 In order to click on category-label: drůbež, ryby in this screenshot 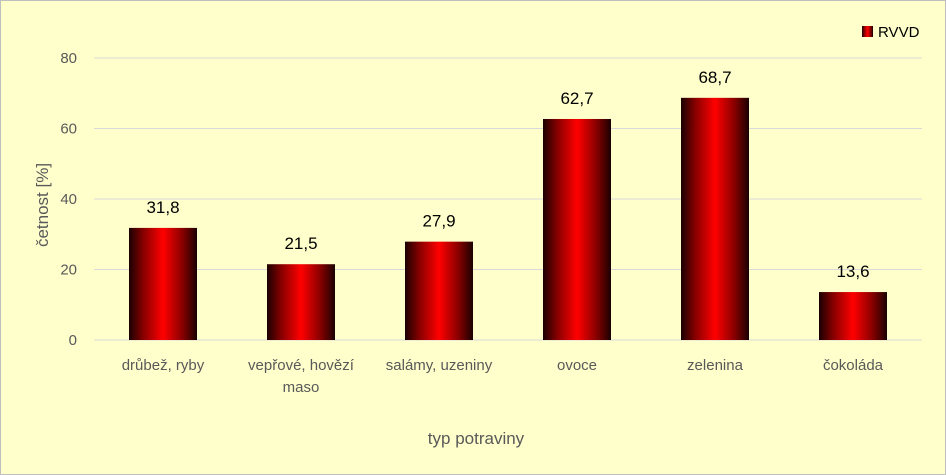, I will do `click(163, 365)`.